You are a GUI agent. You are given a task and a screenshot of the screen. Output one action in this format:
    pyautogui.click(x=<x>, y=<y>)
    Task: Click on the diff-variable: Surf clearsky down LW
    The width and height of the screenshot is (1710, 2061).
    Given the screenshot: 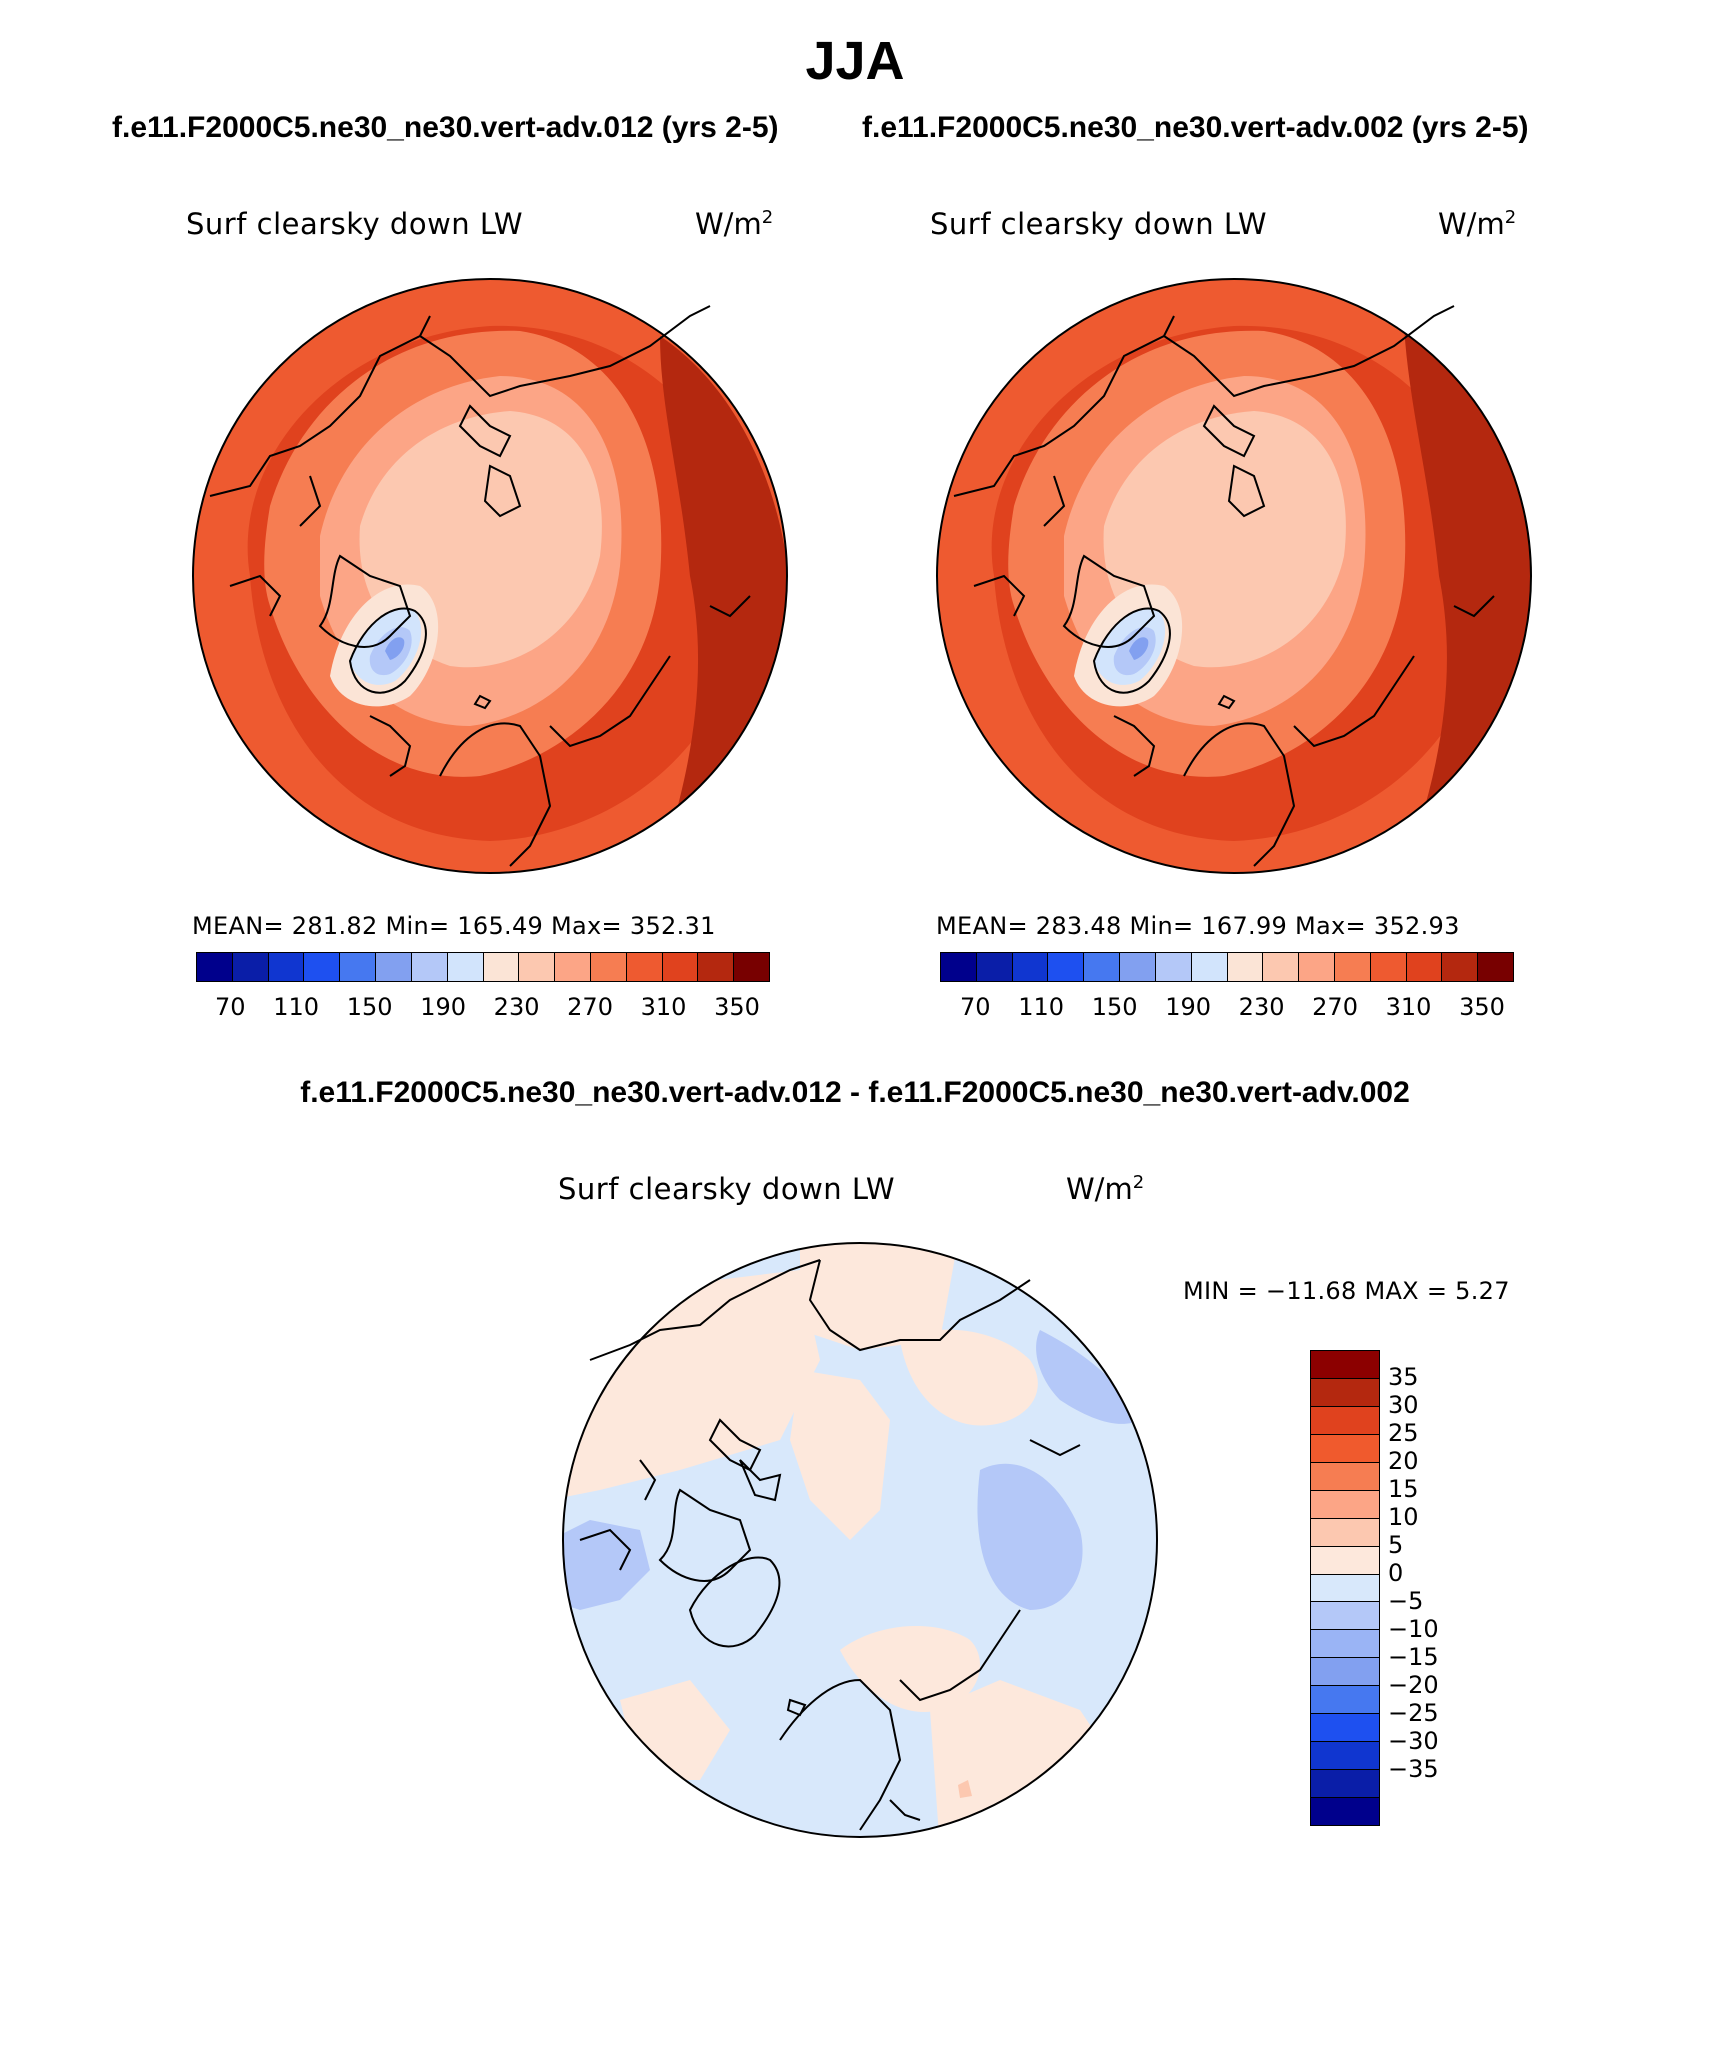 What is the action you would take?
    pyautogui.click(x=727, y=1189)
    